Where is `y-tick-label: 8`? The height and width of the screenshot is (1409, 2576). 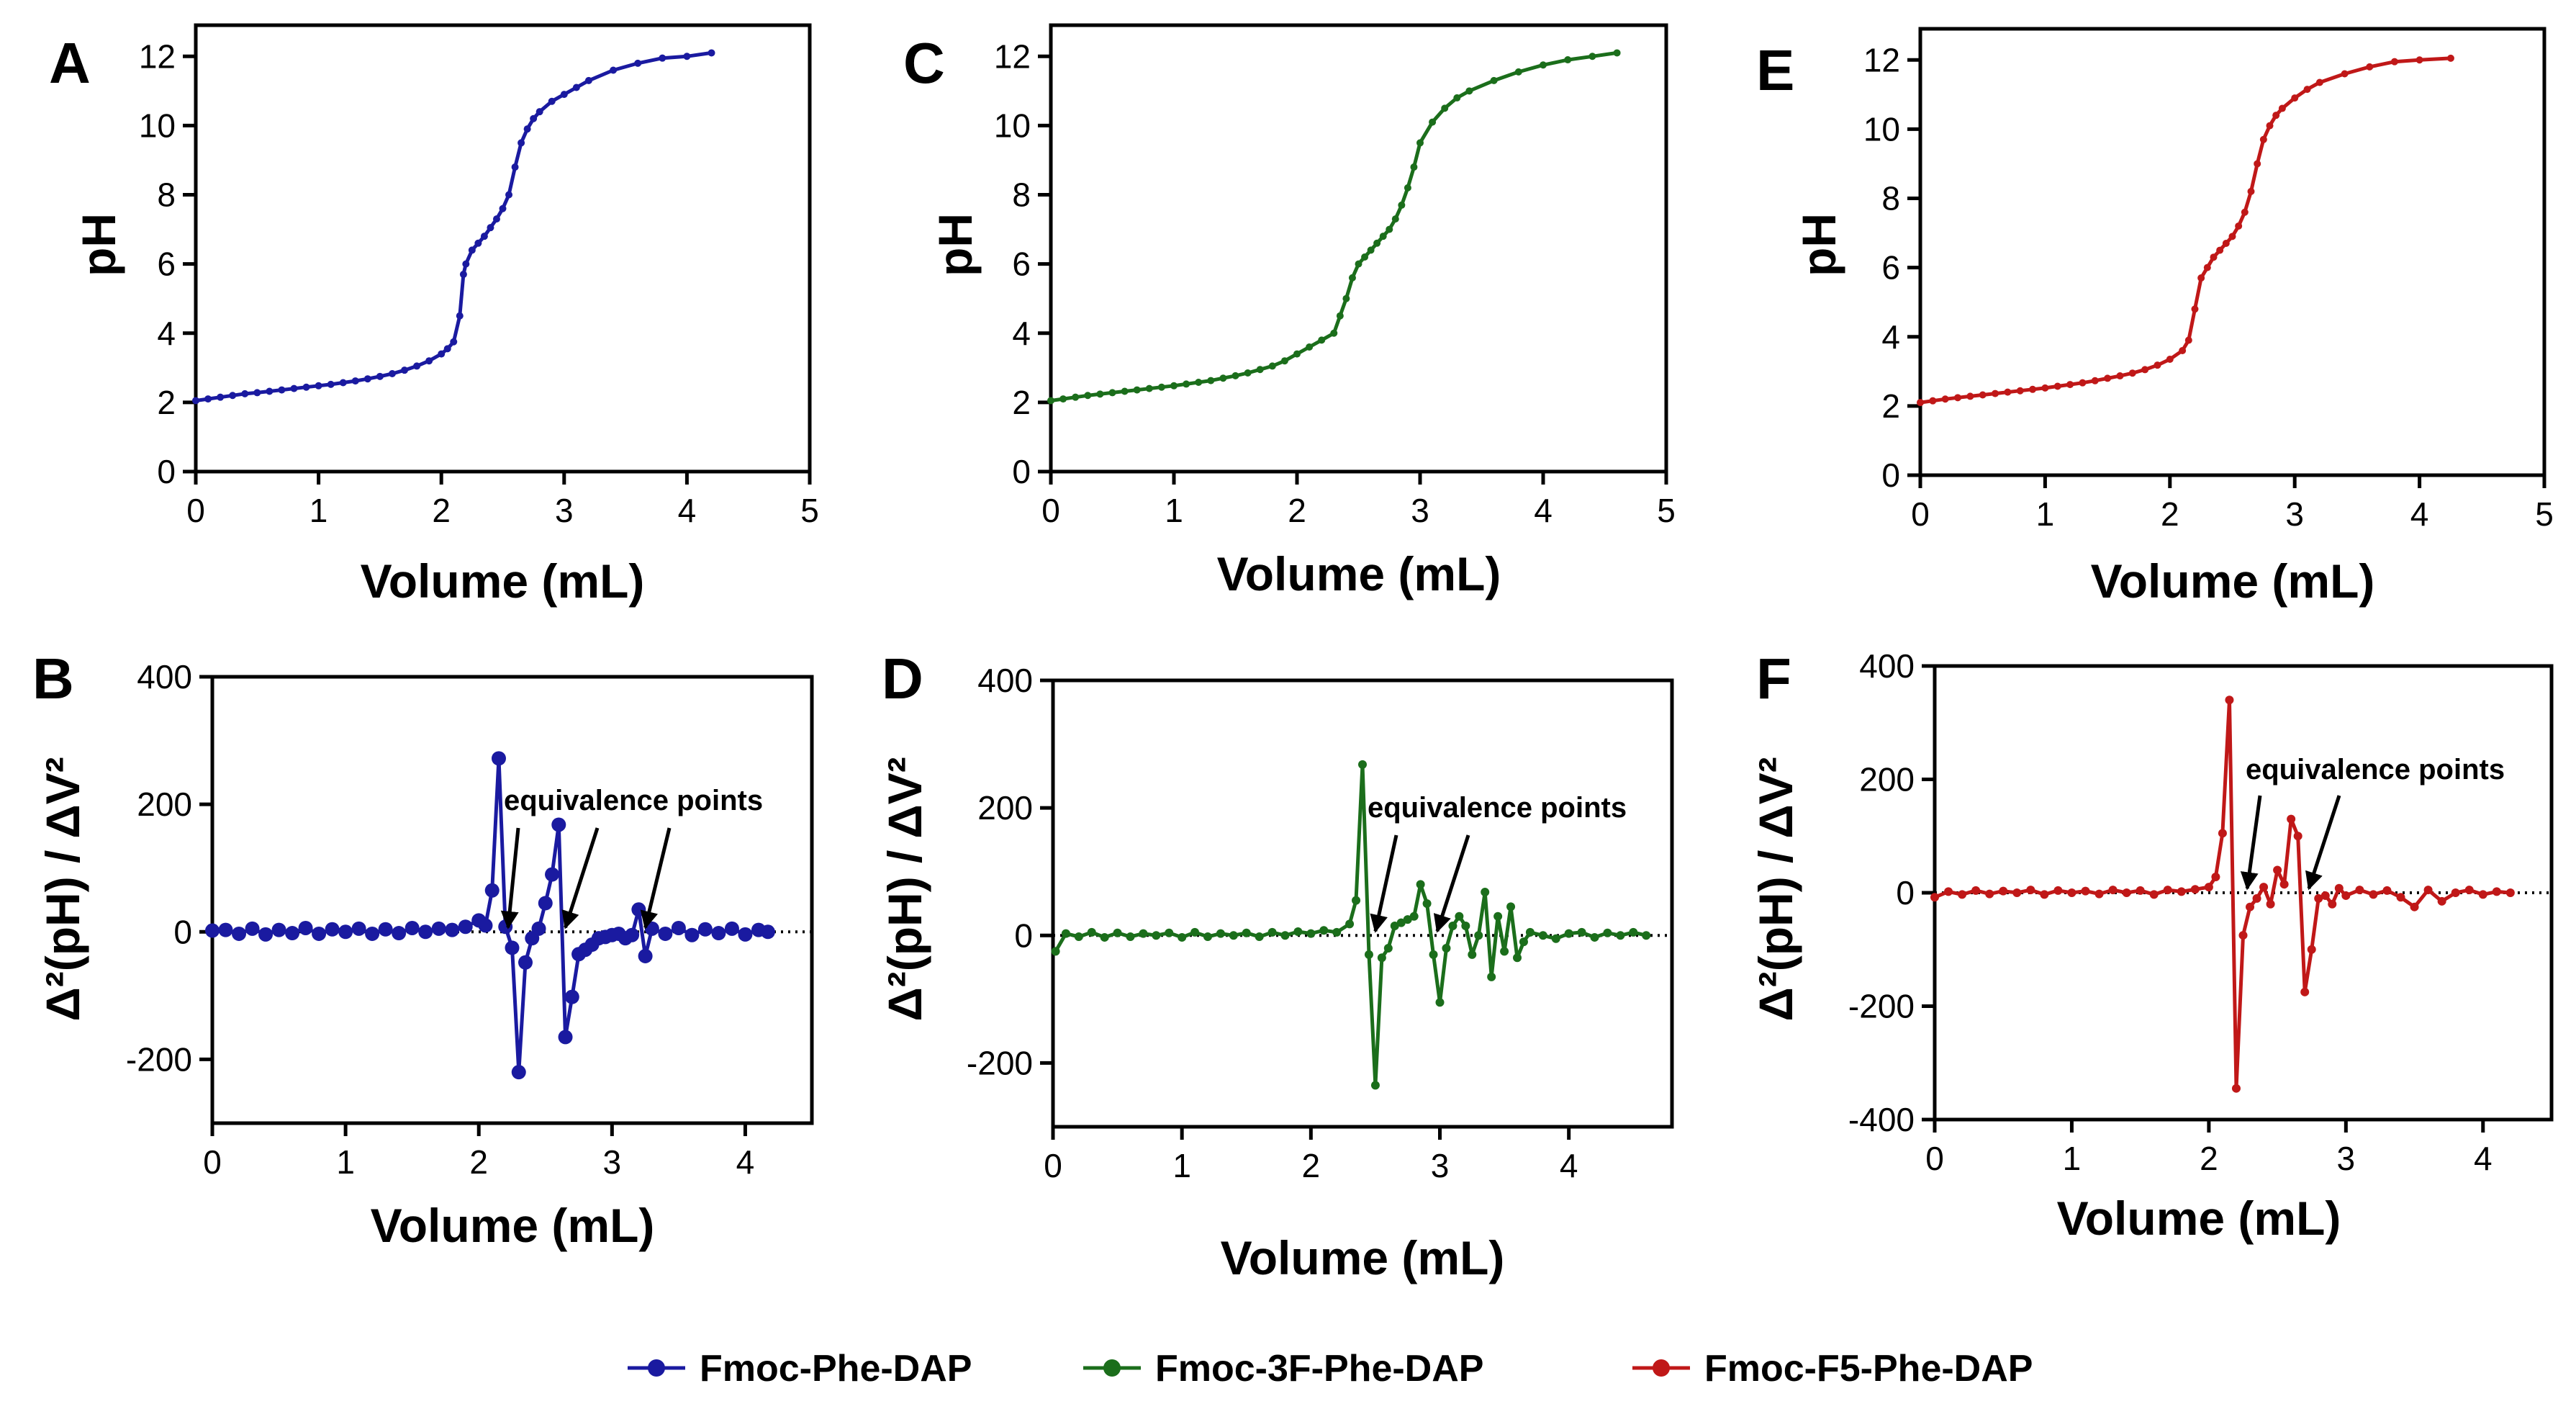
y-tick-label: 8 is located at coordinates (1022, 195).